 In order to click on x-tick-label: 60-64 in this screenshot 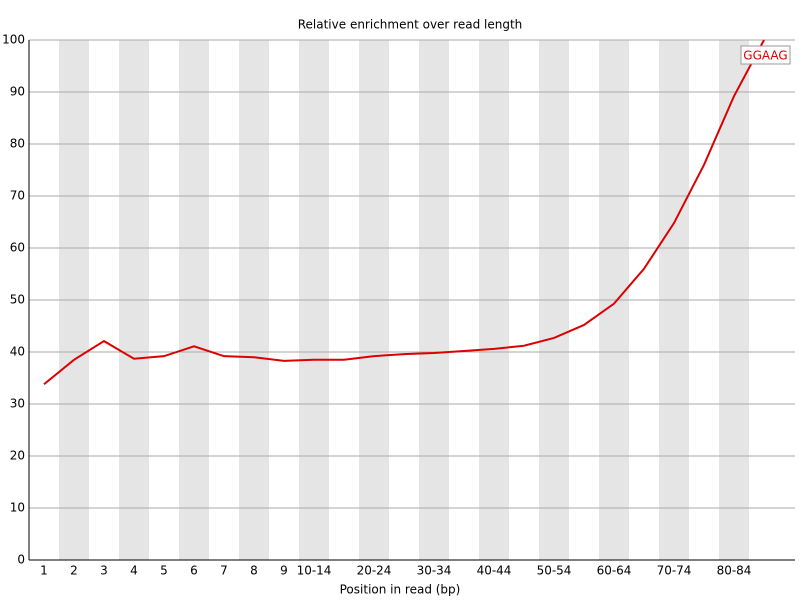, I will do `click(614, 571)`.